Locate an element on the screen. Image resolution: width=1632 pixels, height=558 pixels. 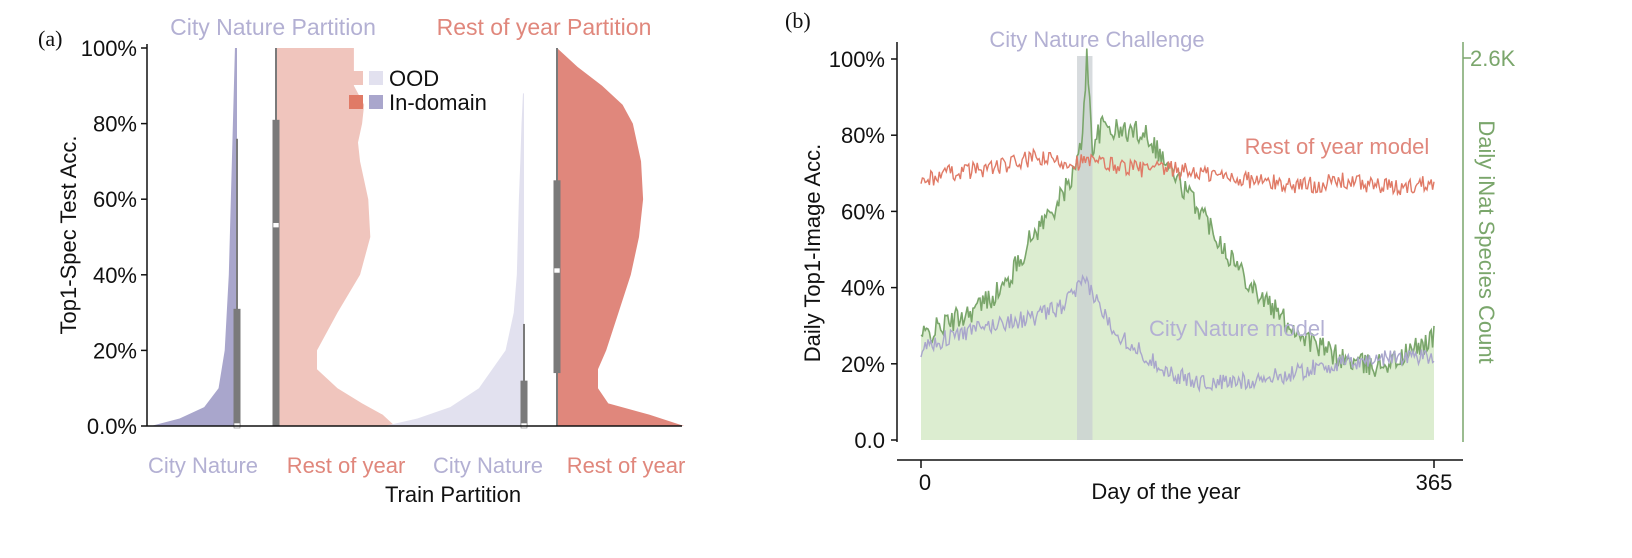
annotation-city-nature-challenge: City Nature Challenge is located at coordinates (1096, 39).